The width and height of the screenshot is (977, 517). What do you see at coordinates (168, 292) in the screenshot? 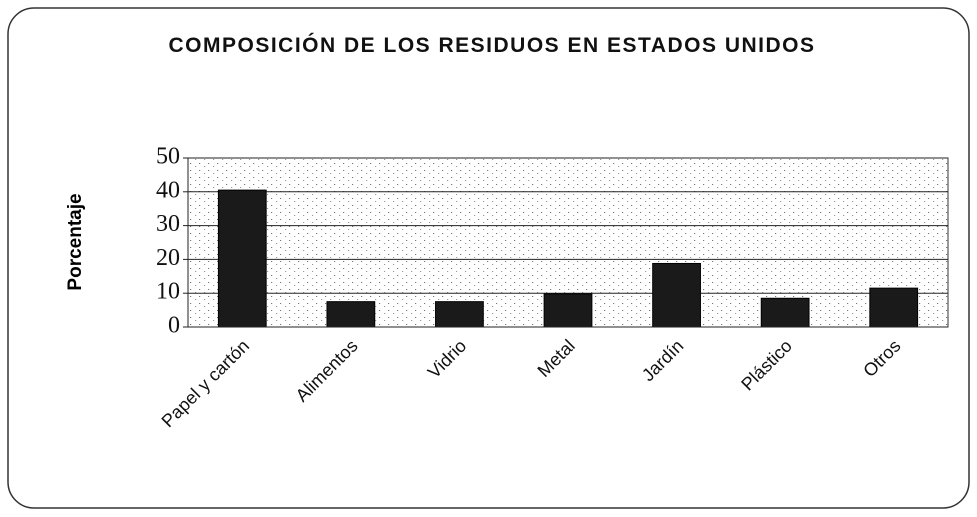
I see `y-tick-label: 10` at bounding box center [168, 292].